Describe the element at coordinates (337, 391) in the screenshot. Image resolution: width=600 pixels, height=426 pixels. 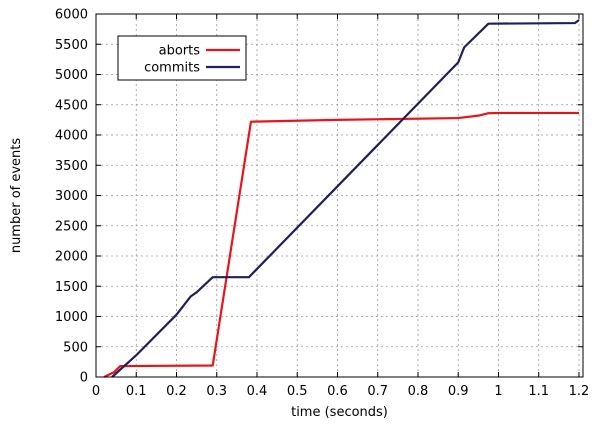
I see `x-tick-label: 0.6` at that location.